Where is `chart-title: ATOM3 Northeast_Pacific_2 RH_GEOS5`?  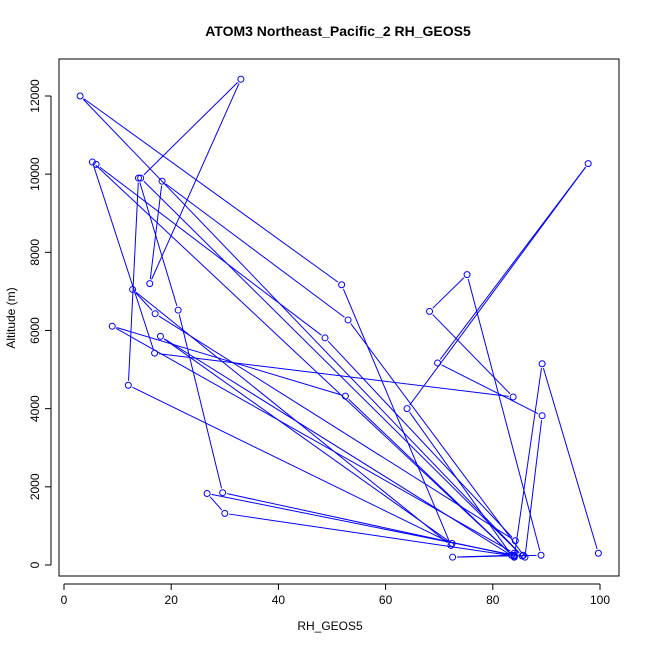
chart-title: ATOM3 Northeast_Pacific_2 RH_GEOS5 is located at coordinates (338, 31).